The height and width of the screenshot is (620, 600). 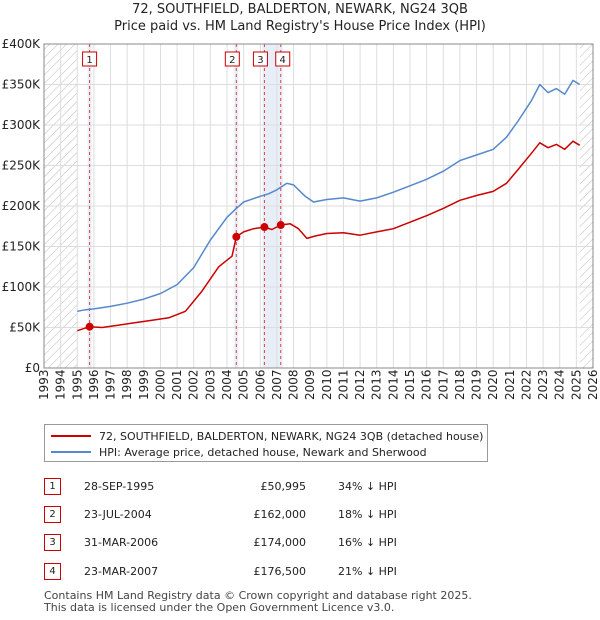 I want to click on y-tick-label: £0, so click(x=32, y=368).